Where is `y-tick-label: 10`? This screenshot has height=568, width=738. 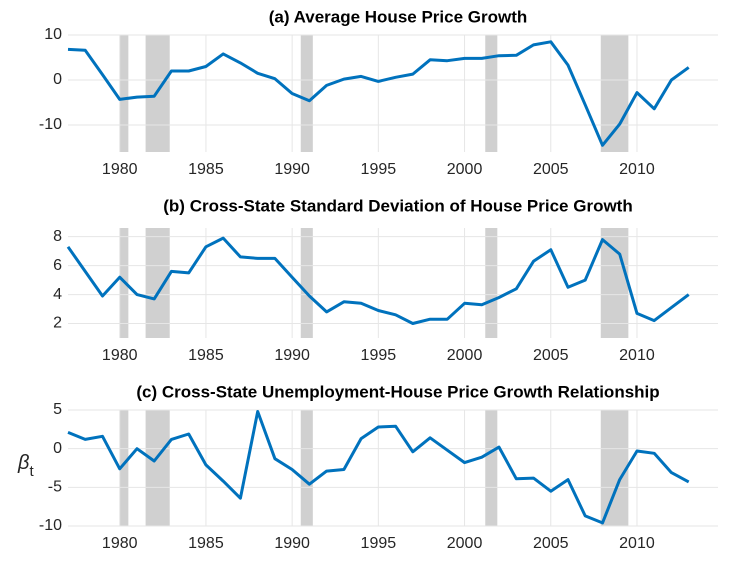 y-tick-label: 10 is located at coordinates (53, 34).